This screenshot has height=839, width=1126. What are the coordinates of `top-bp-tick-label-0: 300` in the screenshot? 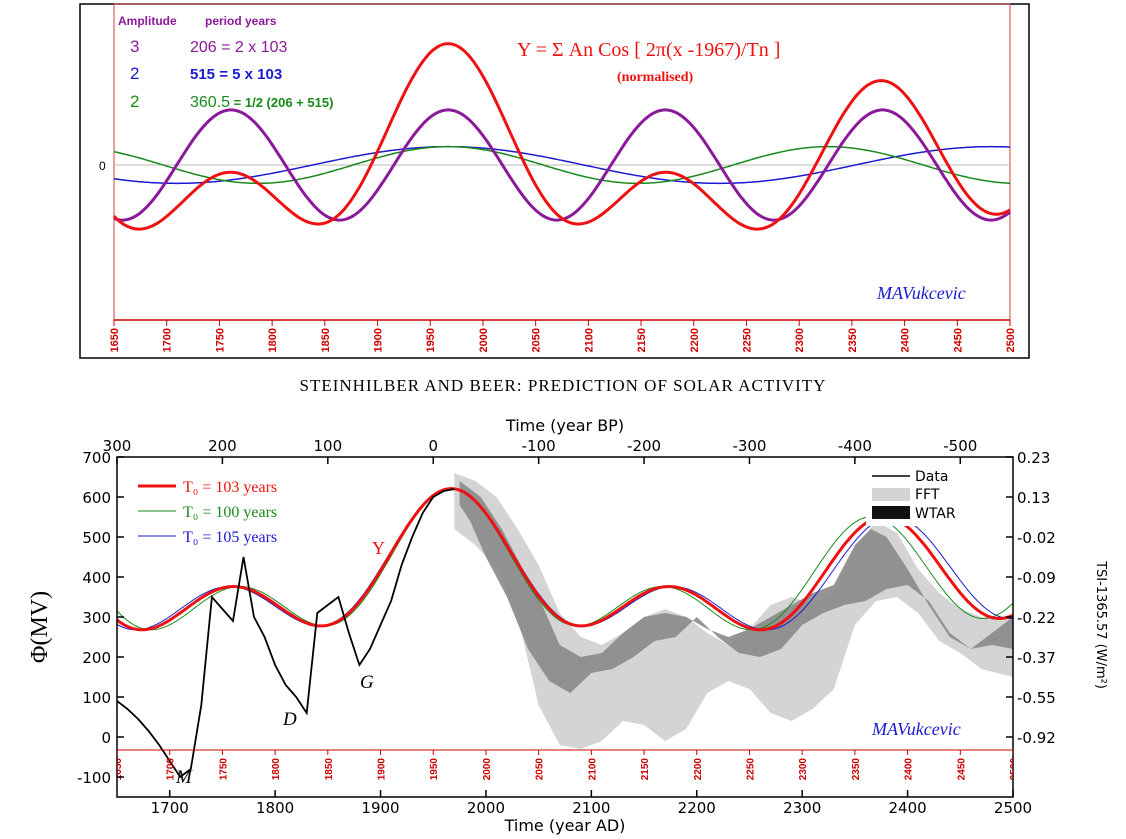 It's located at (117, 446).